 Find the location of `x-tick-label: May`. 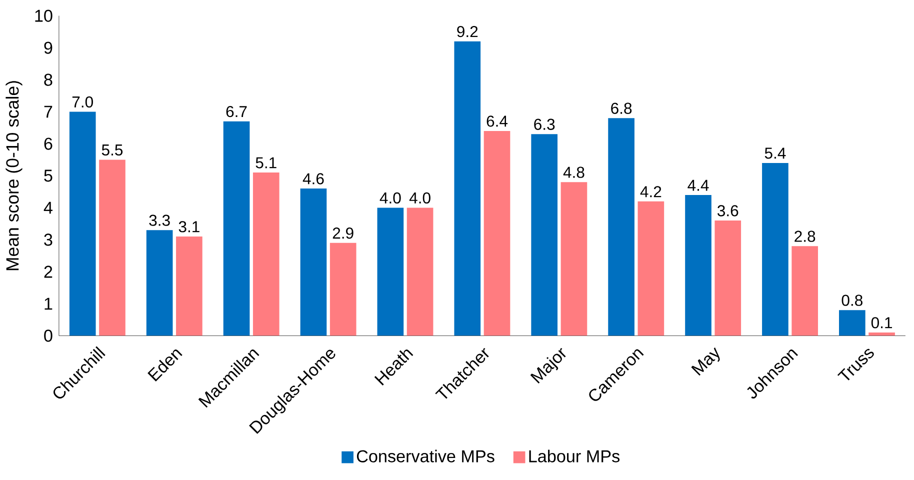

x-tick-label: May is located at coordinates (705, 361).